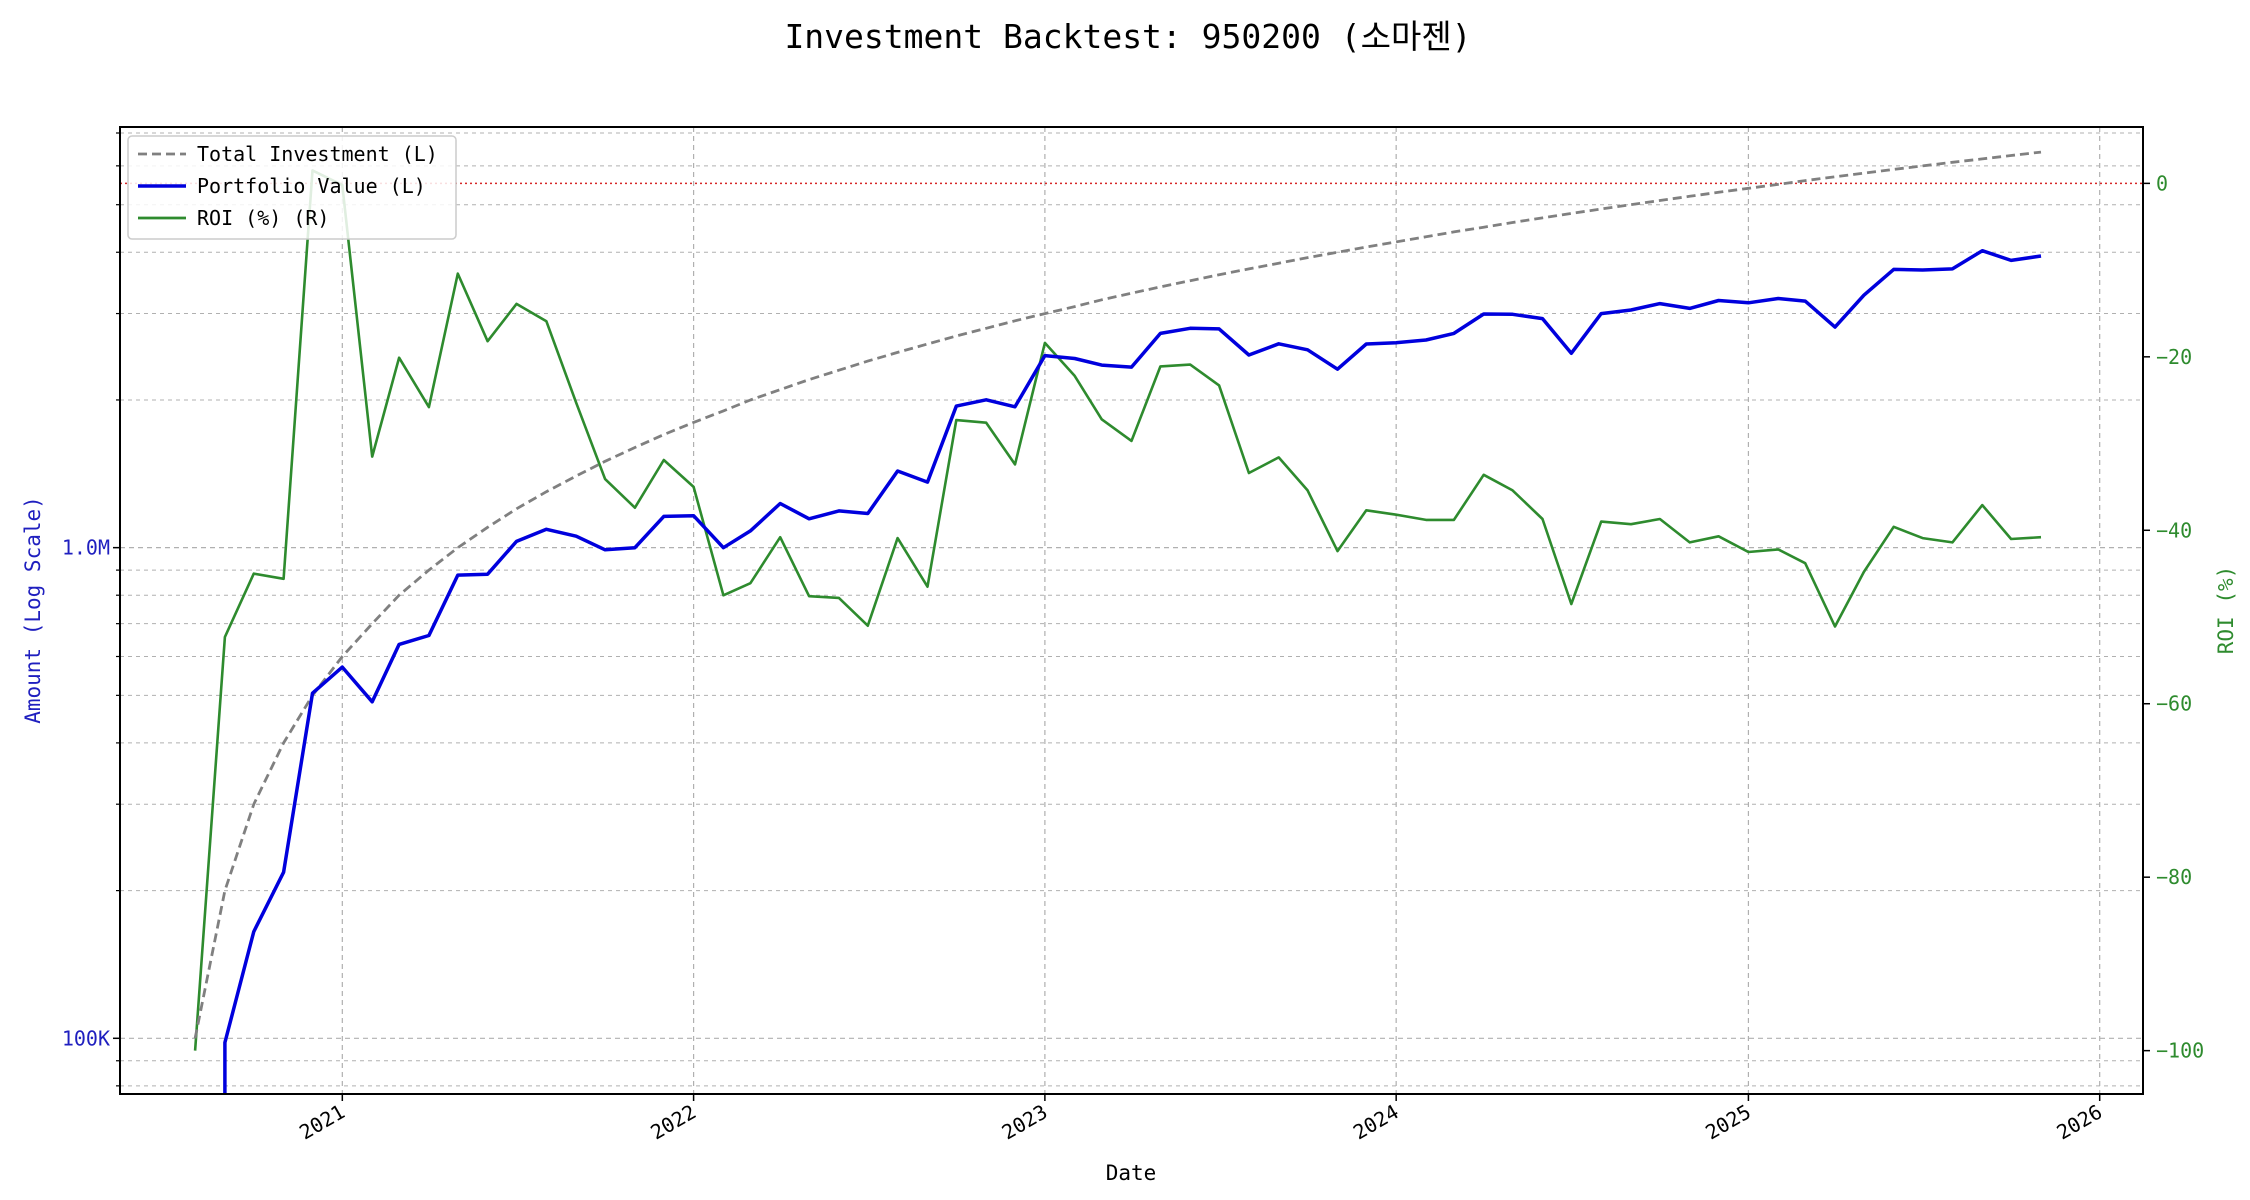  I want to click on legend-box, so click(292, 187).